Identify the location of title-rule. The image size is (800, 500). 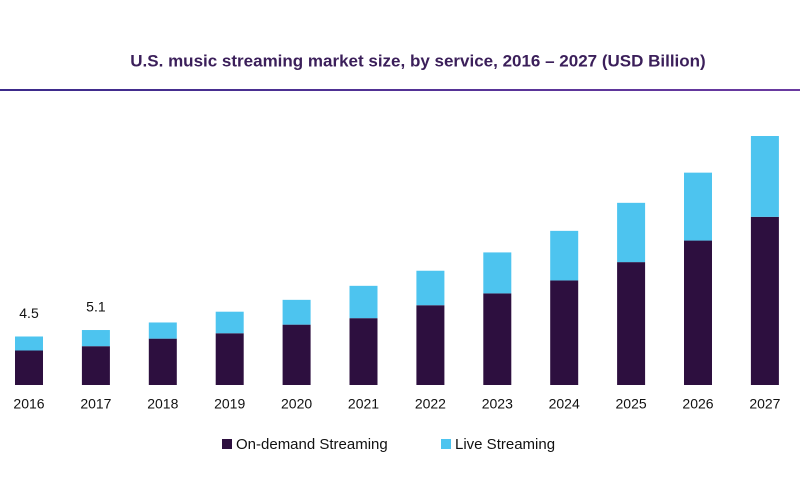
(400, 90).